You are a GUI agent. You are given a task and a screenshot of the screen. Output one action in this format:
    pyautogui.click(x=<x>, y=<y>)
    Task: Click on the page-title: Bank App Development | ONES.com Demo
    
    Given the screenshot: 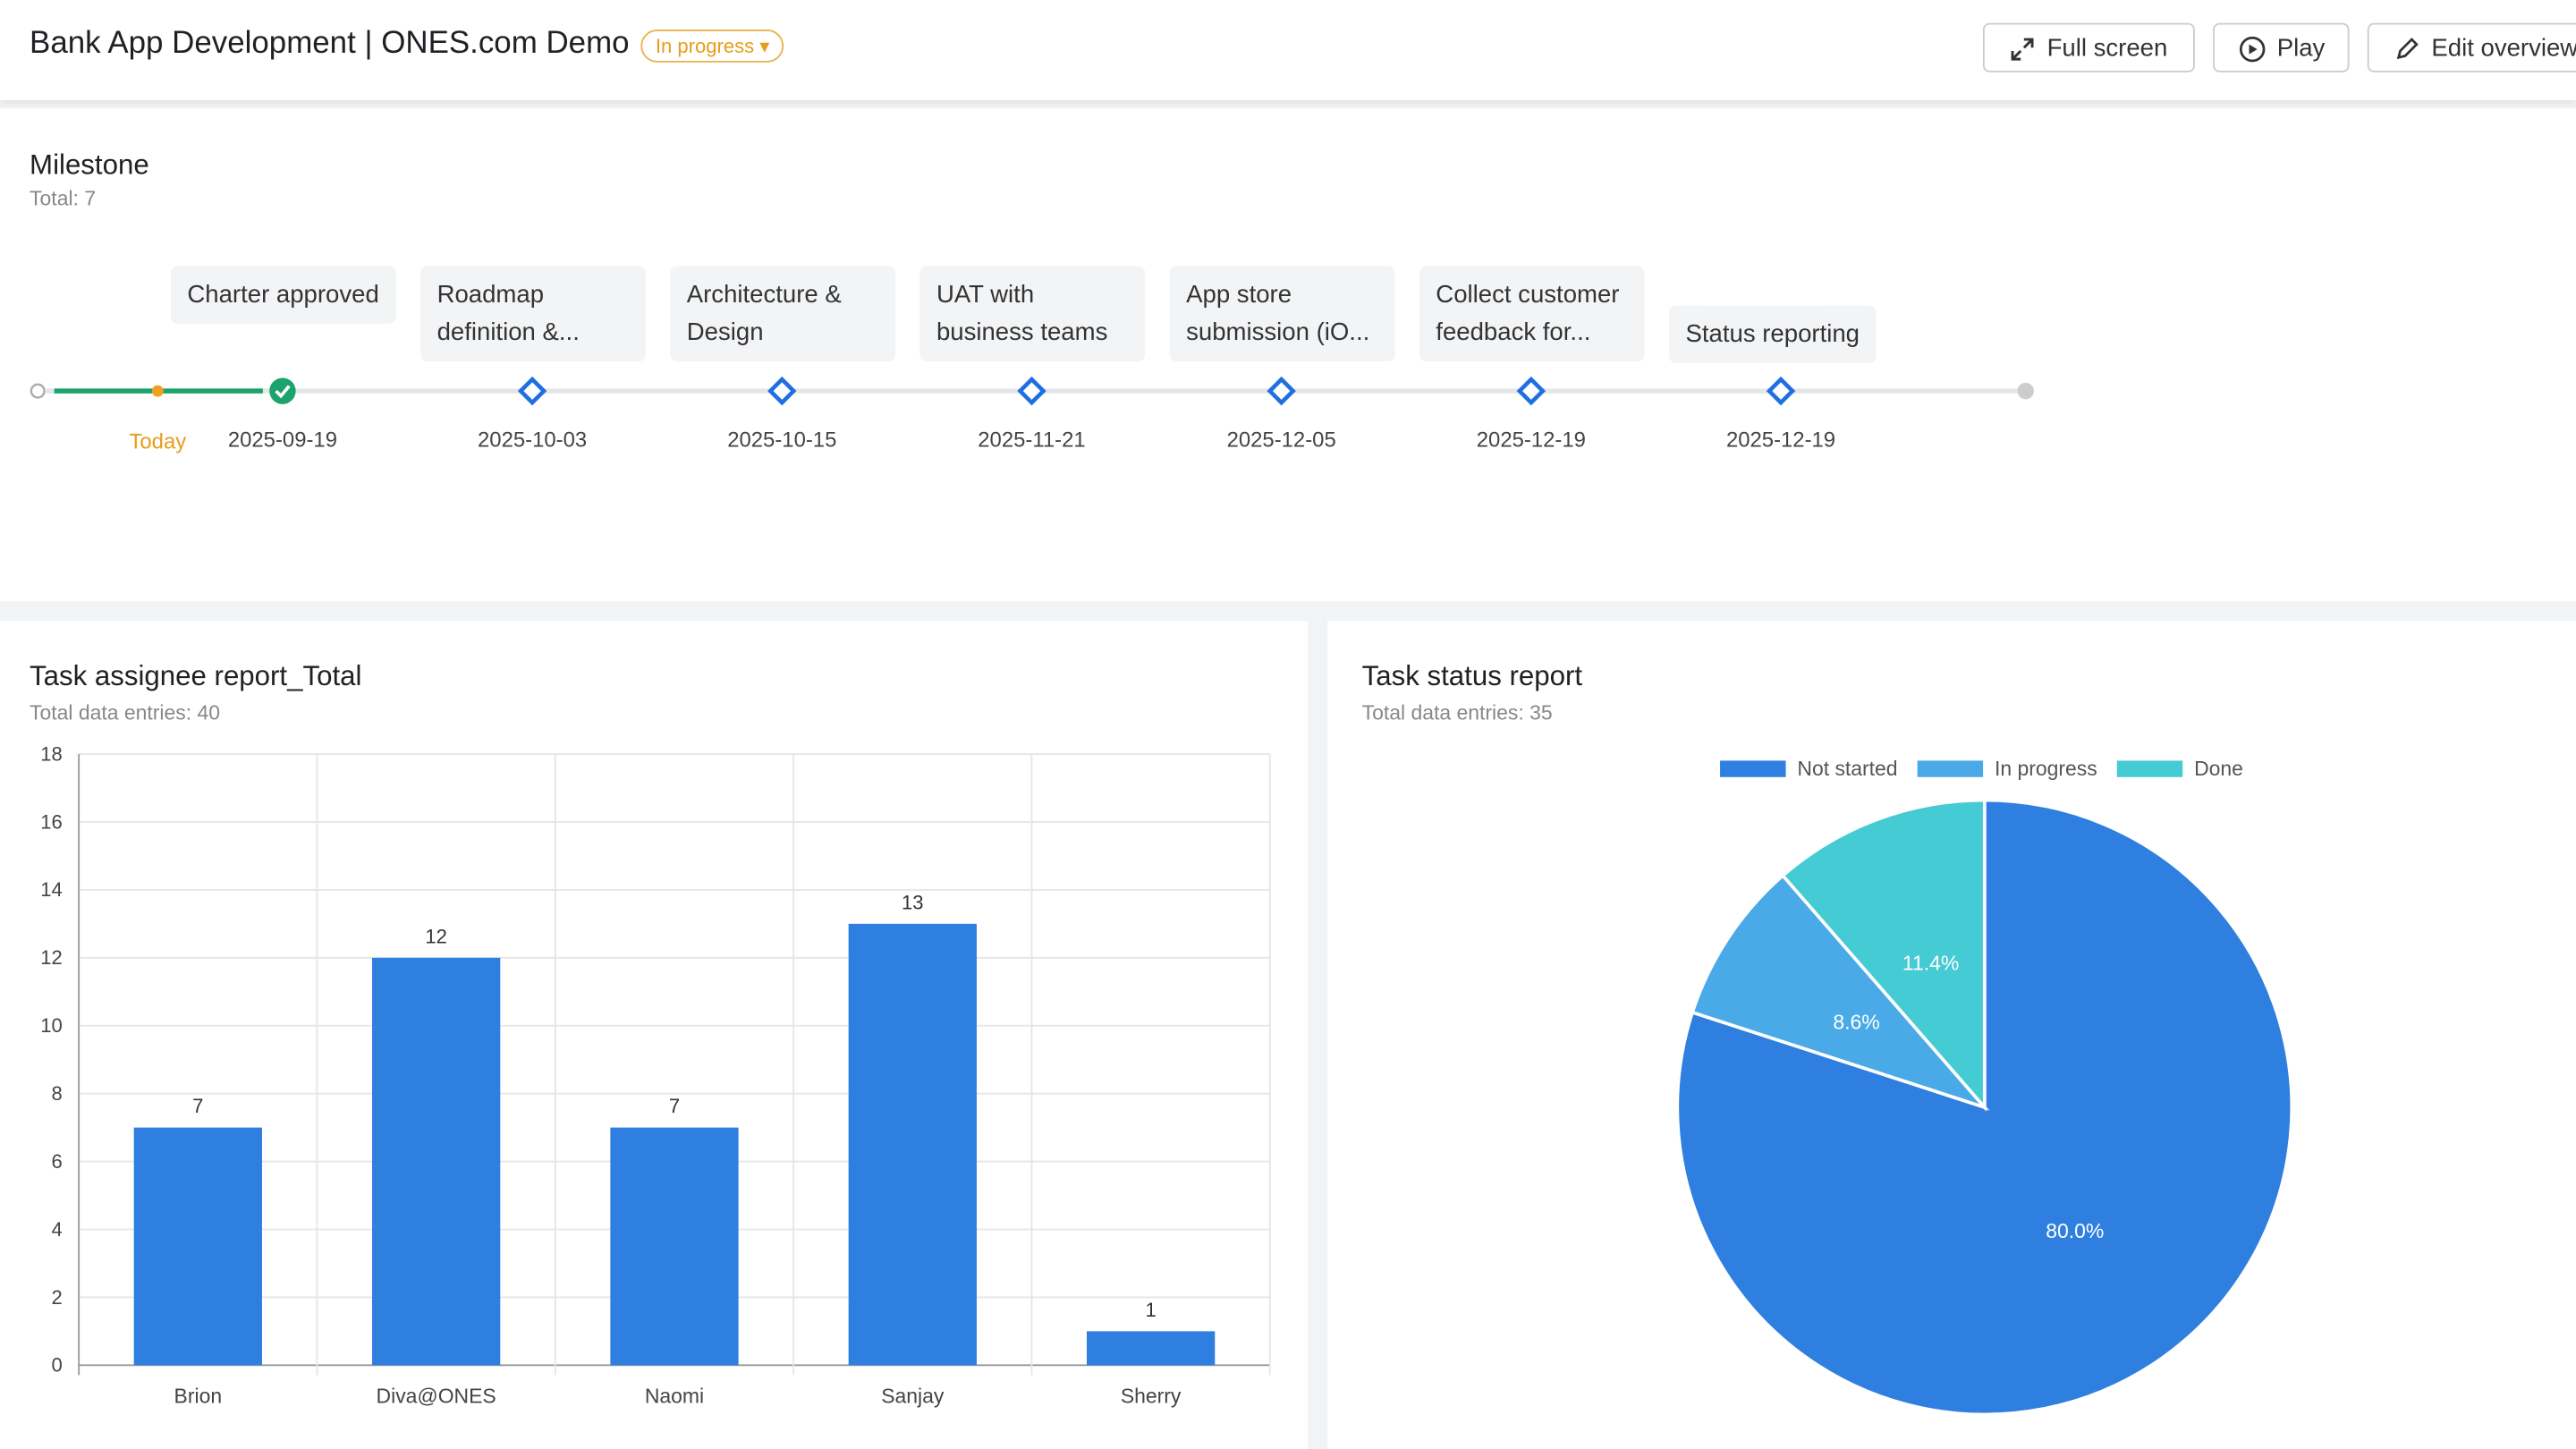 What is the action you would take?
    pyautogui.click(x=330, y=43)
    